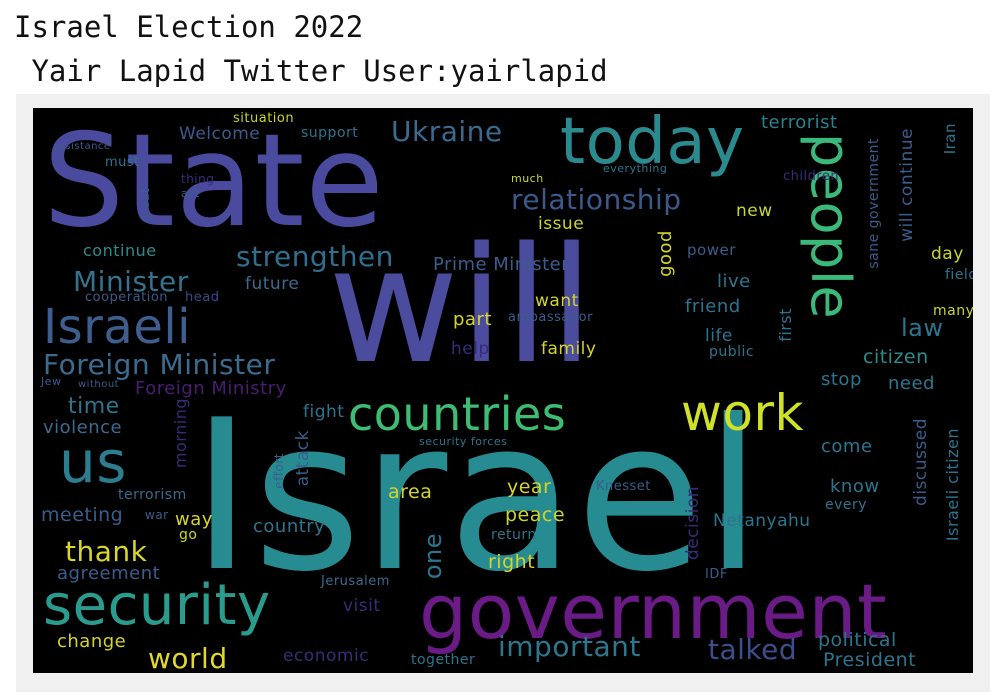 The image size is (995, 695). What do you see at coordinates (921, 462) in the screenshot?
I see `word-discussed: discussed` at bounding box center [921, 462].